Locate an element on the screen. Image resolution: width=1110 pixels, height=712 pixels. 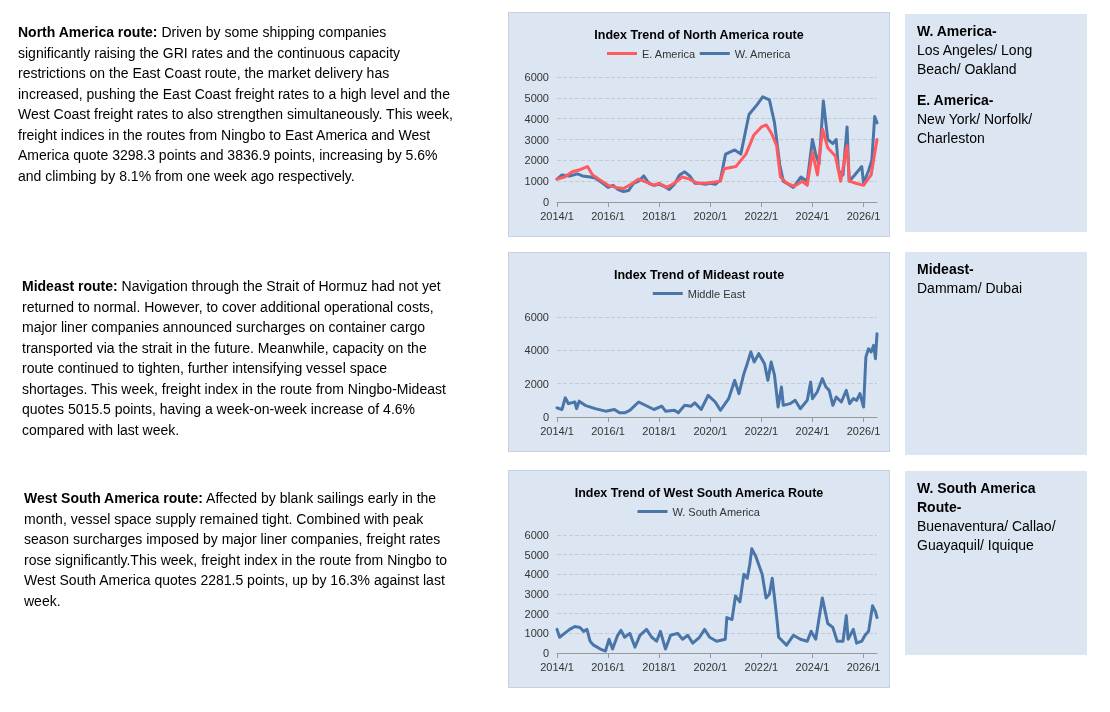
chart-title: Index Trend of Mideast route is located at coordinates (699, 274).